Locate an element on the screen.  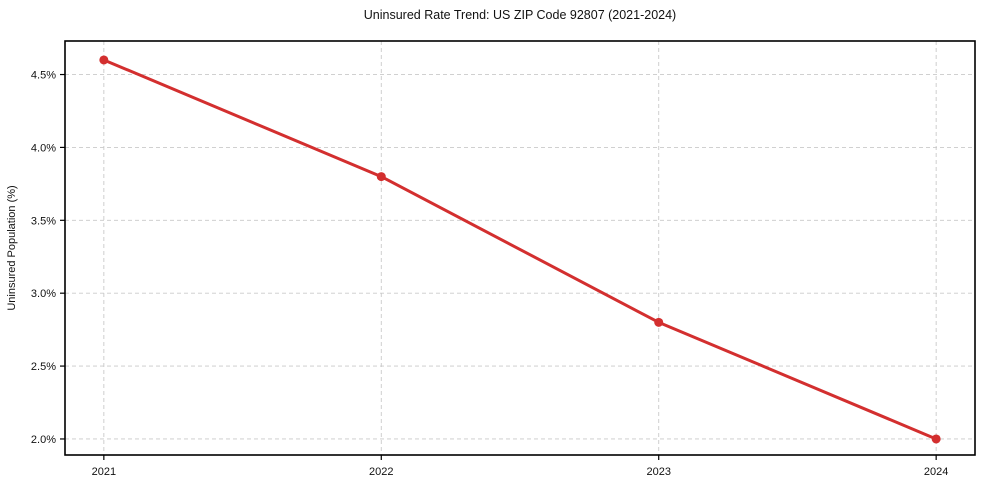
x-tick-label: 2022 is located at coordinates (381, 472).